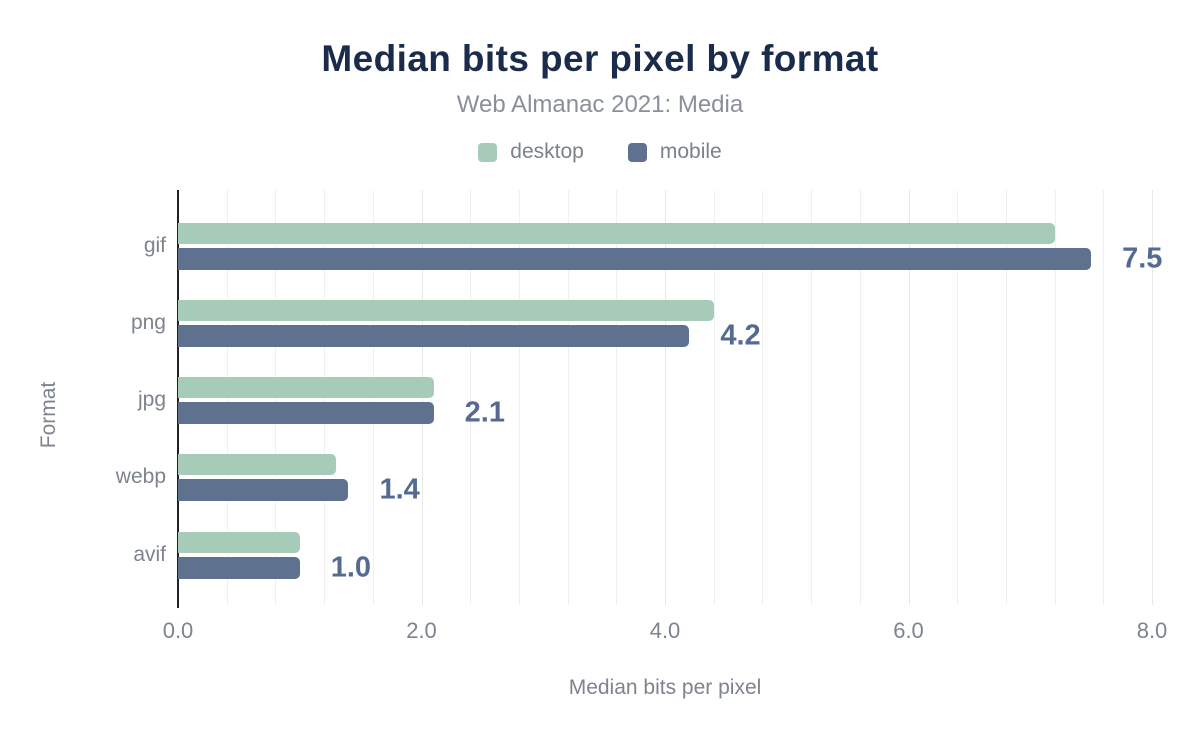  Describe the element at coordinates (600, 152) in the screenshot. I see `legend: desktop mobile` at that location.